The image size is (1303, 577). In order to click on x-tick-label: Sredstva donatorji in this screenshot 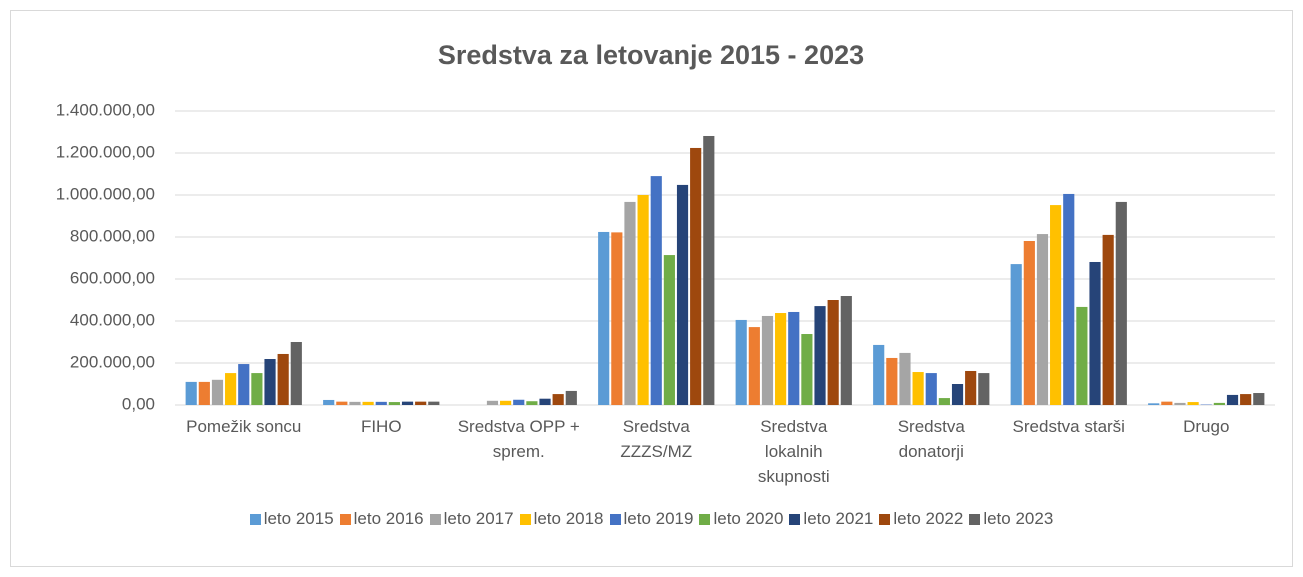, I will do `click(931, 439)`.